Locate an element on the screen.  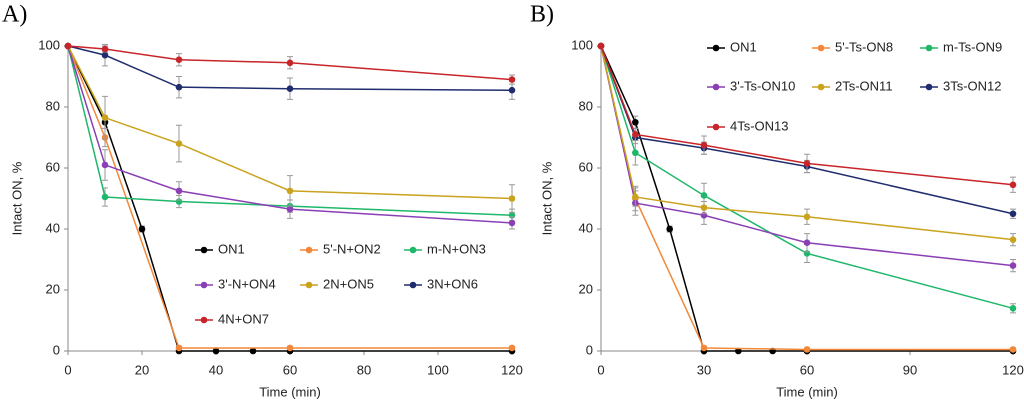
legend-label: ON1 is located at coordinates (743, 46).